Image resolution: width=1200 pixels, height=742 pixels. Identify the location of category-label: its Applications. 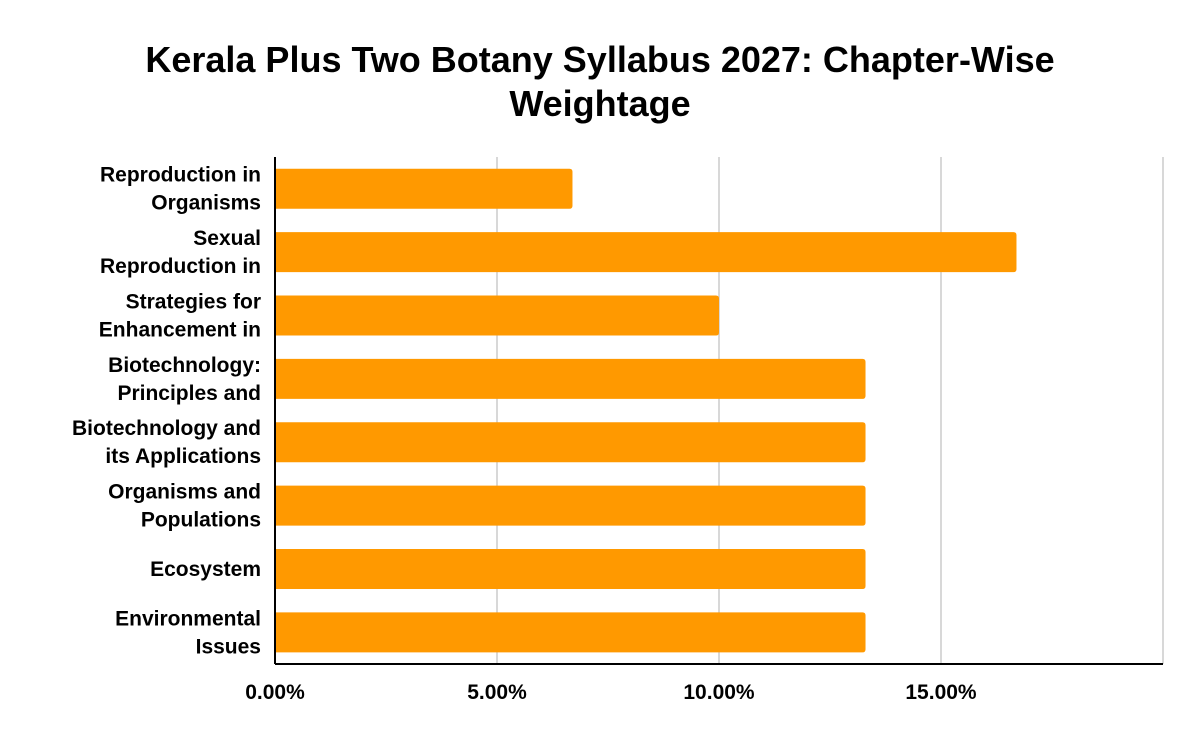
(183, 456).